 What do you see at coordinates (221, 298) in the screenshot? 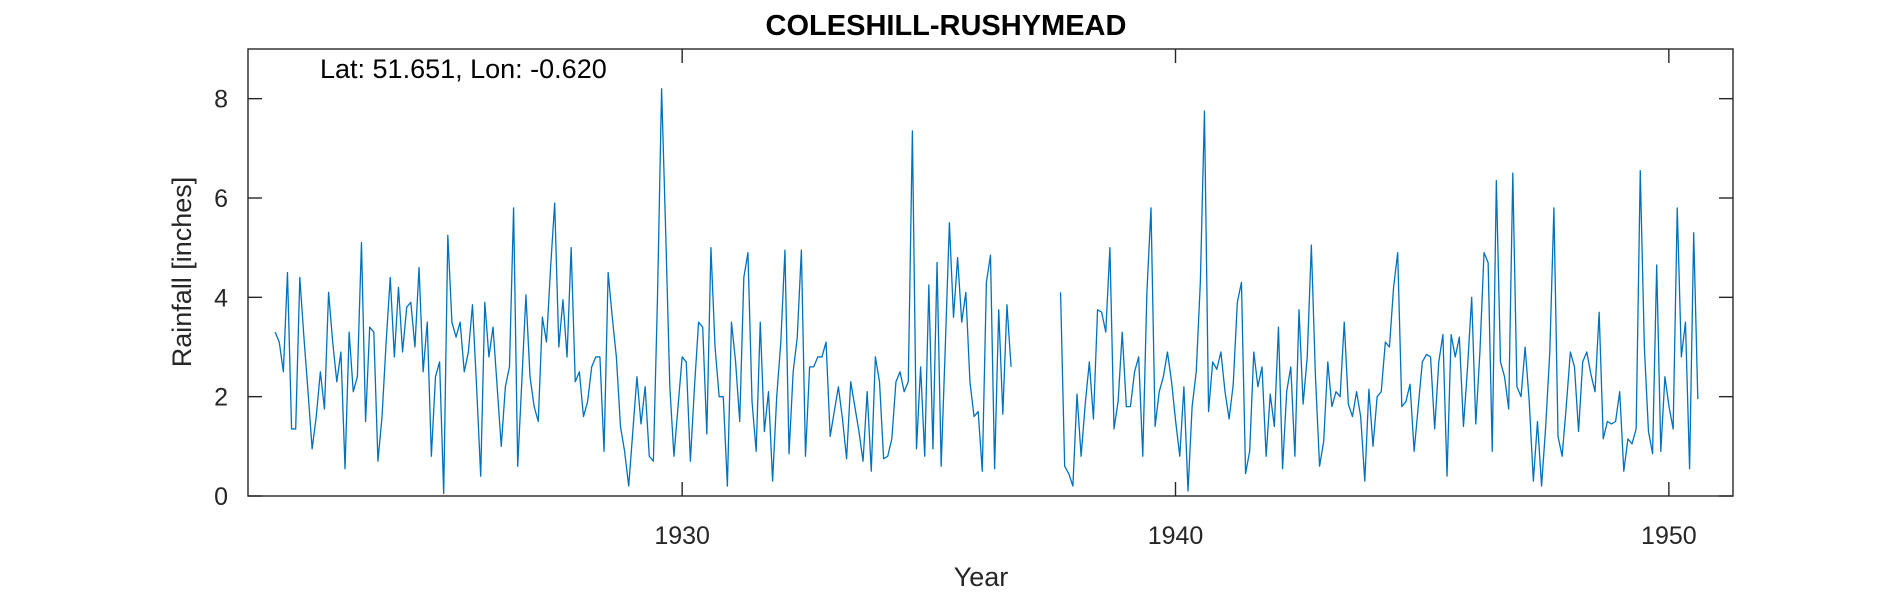
I see `y-tick-label: 4` at bounding box center [221, 298].